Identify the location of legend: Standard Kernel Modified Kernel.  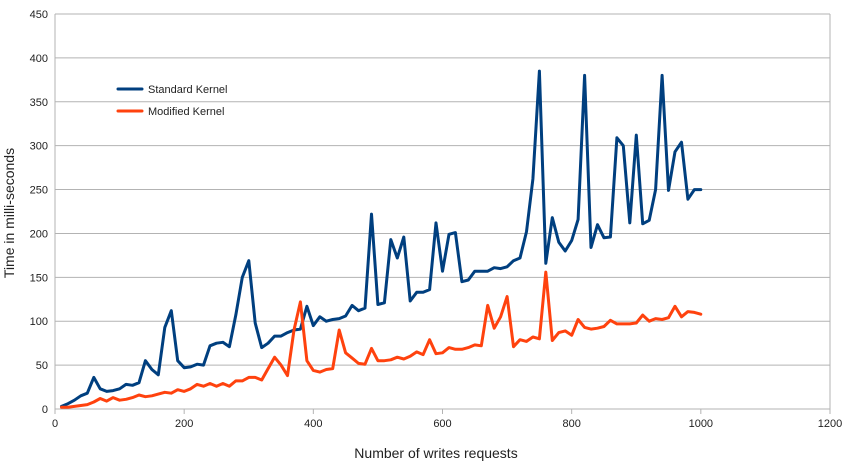
(172, 101).